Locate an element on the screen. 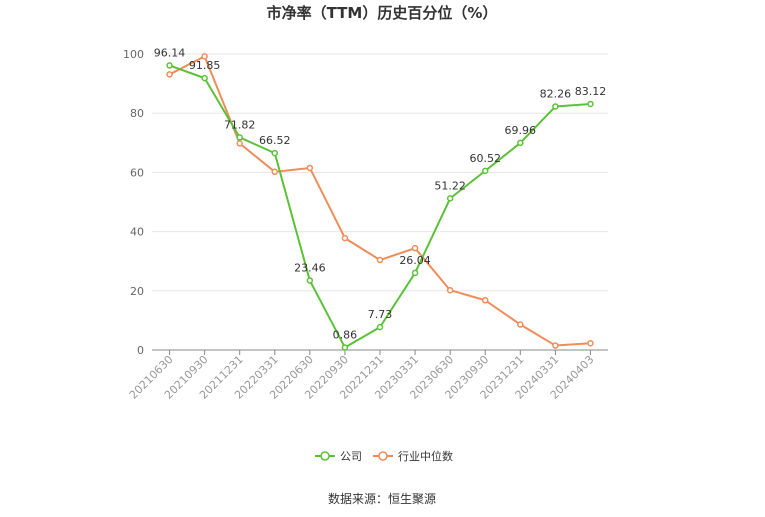  data-label: 96.14 is located at coordinates (170, 52).